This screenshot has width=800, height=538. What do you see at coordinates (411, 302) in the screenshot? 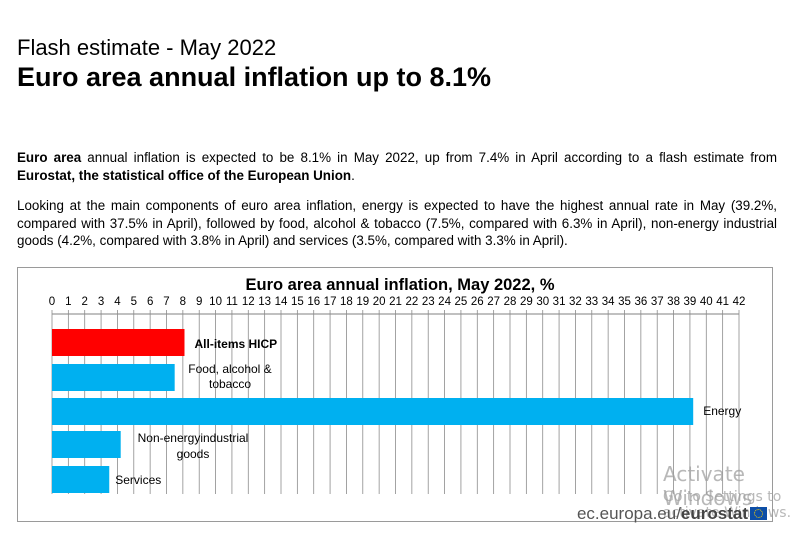
I see `x-tick-label: 22` at bounding box center [411, 302].